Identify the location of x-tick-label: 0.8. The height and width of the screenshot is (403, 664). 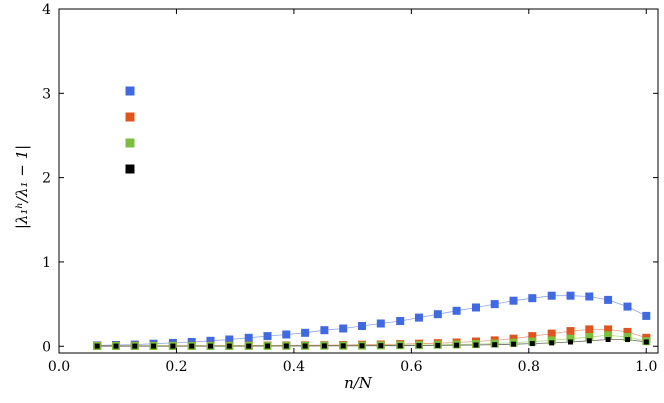
(529, 367).